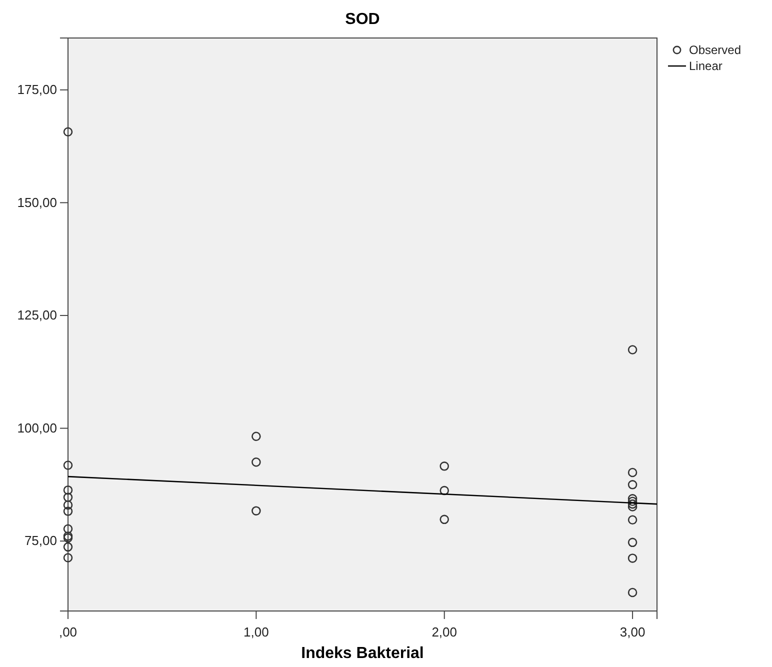 This screenshot has height=667, width=772. I want to click on y-tick-label: 175,00, so click(37, 90).